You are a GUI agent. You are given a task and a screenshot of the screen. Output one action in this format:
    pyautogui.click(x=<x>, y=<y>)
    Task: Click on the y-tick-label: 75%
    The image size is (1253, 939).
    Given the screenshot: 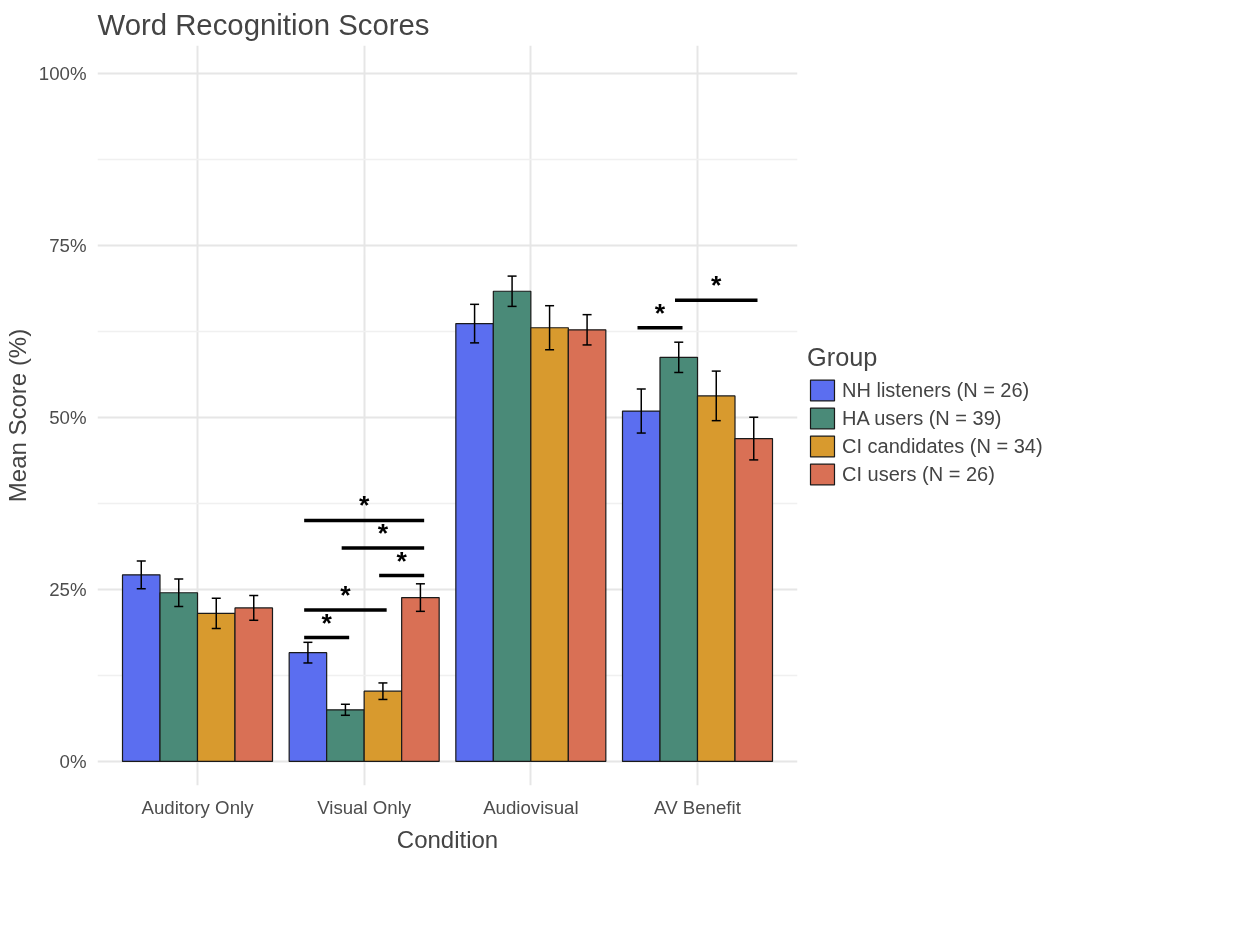 What is the action you would take?
    pyautogui.click(x=68, y=245)
    